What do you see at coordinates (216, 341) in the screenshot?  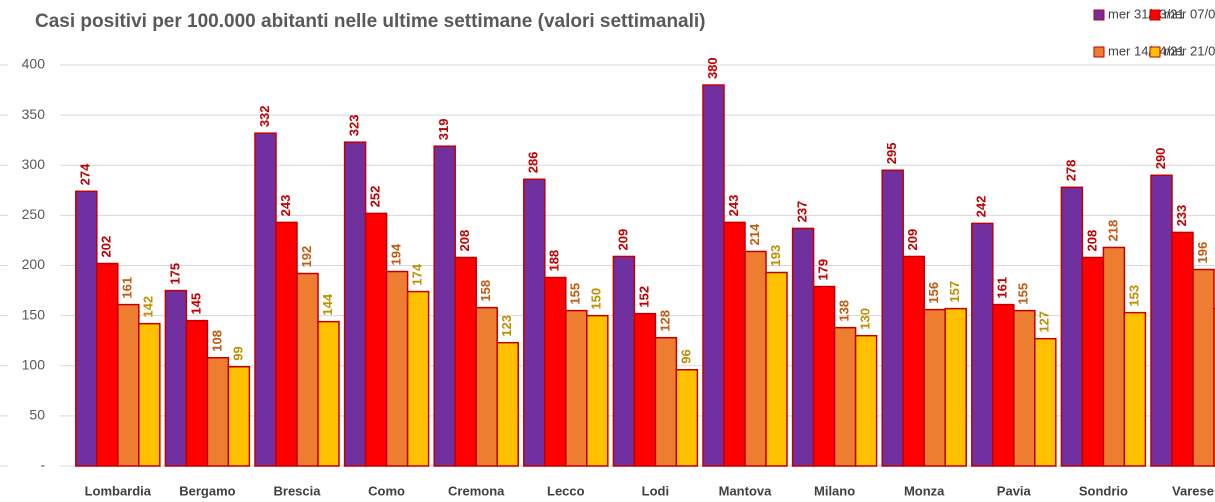 I see `data-label: 108` at bounding box center [216, 341].